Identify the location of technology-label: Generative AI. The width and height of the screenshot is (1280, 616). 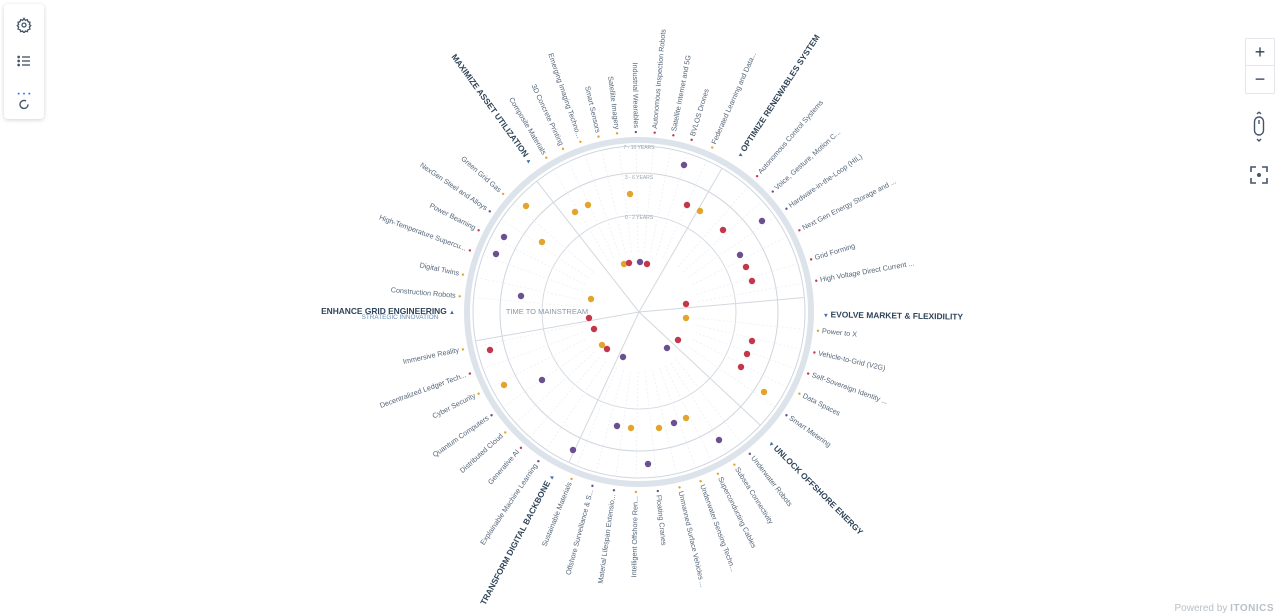
(503, 467).